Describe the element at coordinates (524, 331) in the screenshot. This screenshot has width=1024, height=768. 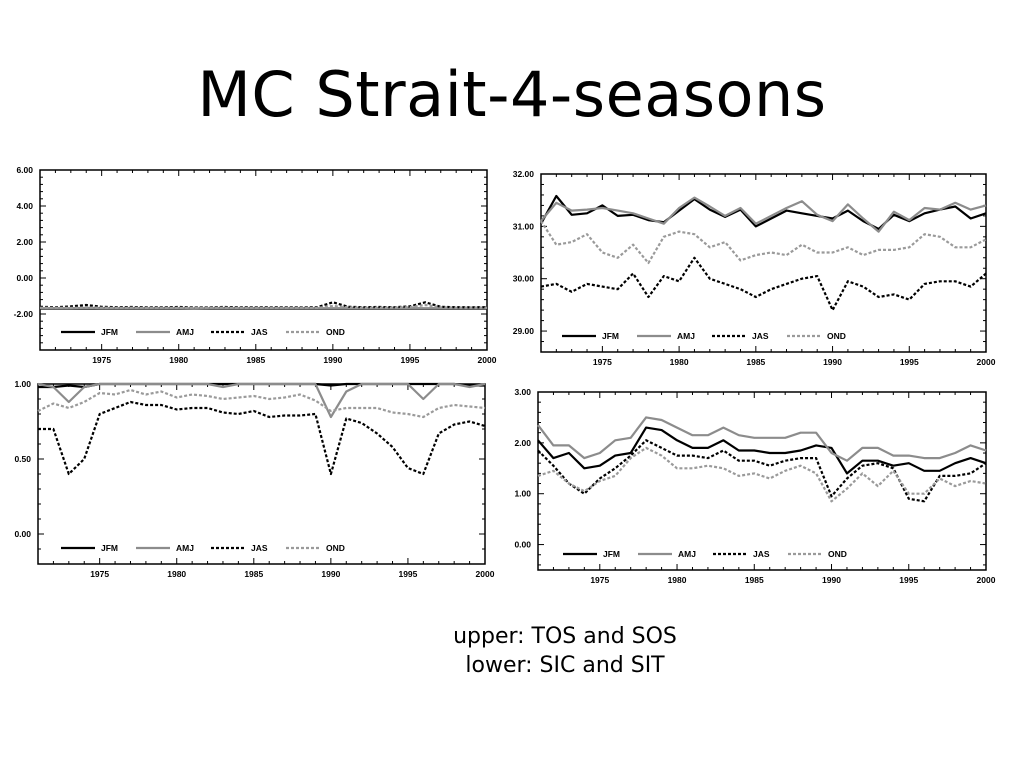
I see `y-tick-label: 29.00` at that location.